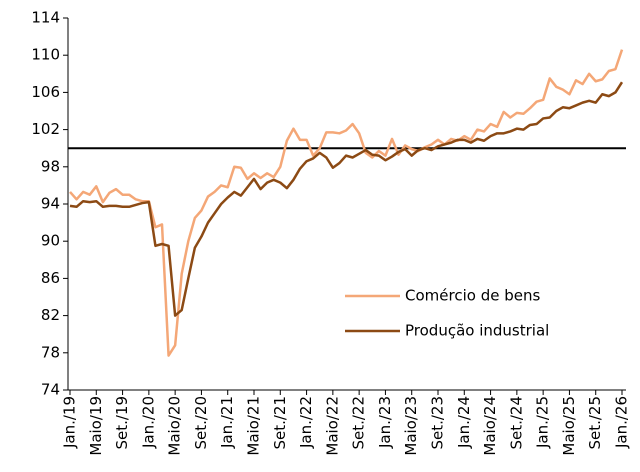  What do you see at coordinates (622, 422) in the screenshot?
I see `x-tick-label: Jan./26` at bounding box center [622, 422].